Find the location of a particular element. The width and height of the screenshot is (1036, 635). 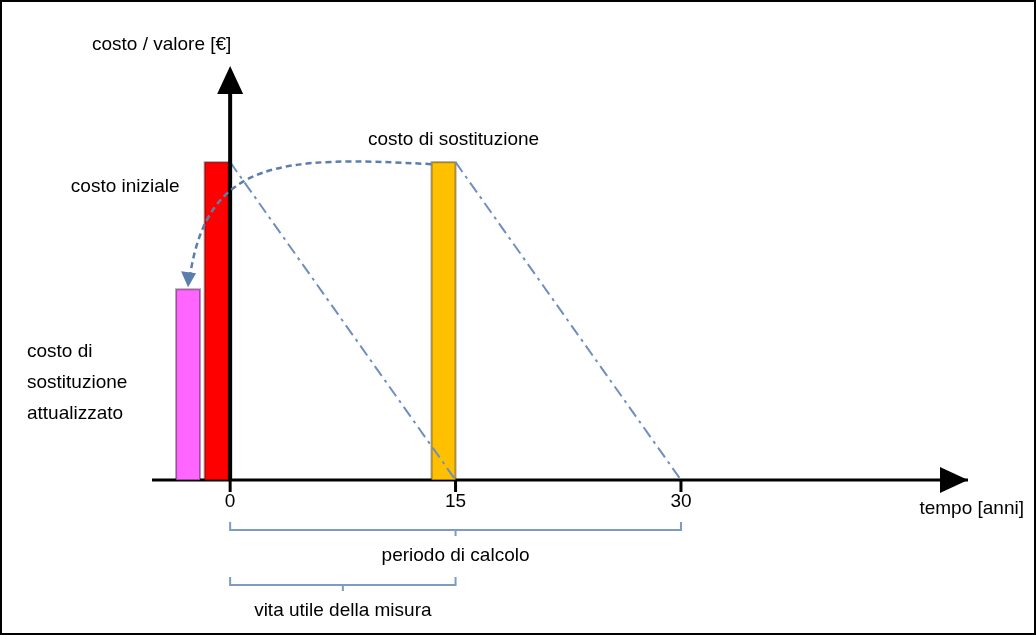

annotation: costo iniziale is located at coordinates (125, 186).